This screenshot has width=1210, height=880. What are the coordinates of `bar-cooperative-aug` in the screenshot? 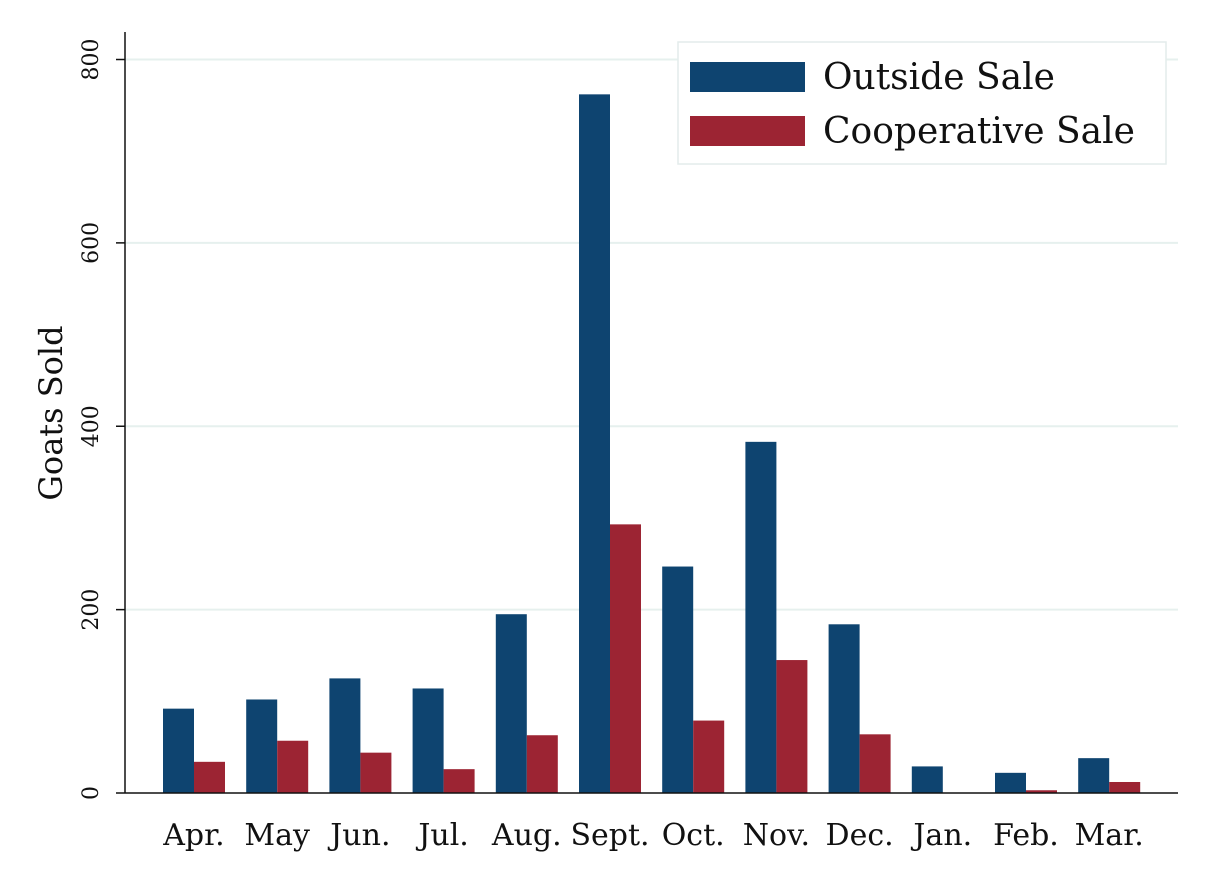 It's located at (542, 764).